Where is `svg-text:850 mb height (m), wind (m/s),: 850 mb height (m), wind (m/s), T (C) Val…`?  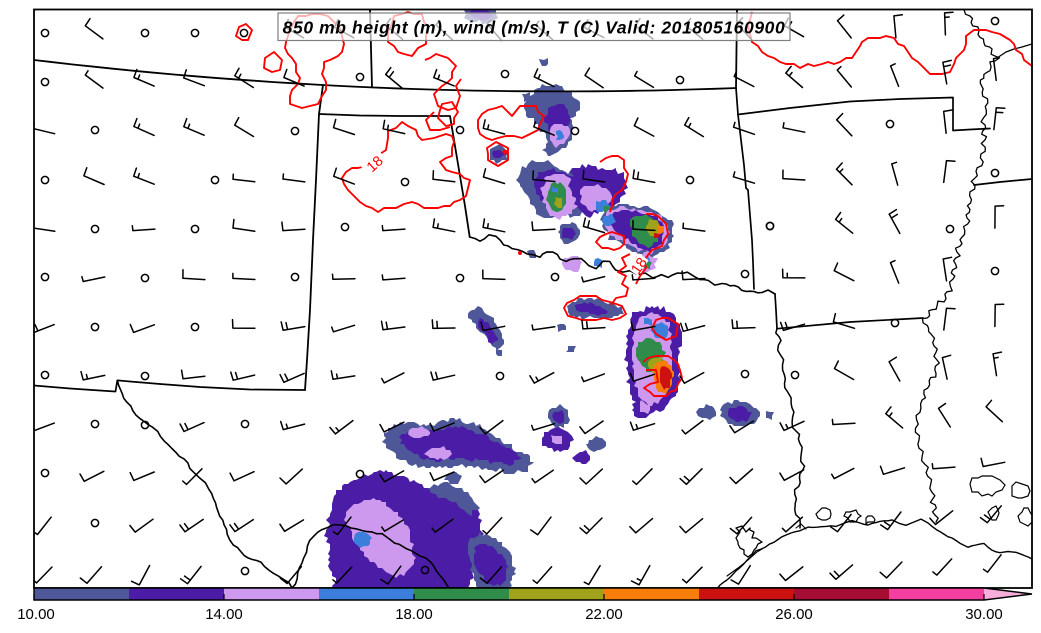 svg-text:850 mb height (m), wind (m/s),: 850 mb height (m), wind (m/s), T (C) Val… is located at coordinates (534, 28).